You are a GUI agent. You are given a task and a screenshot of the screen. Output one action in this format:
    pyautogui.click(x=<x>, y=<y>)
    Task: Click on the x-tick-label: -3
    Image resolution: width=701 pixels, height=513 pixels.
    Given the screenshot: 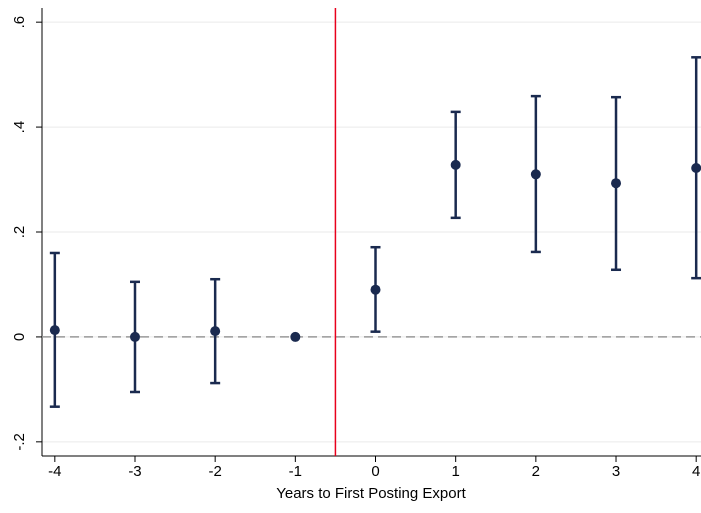 What is the action you would take?
    pyautogui.click(x=134, y=471)
    